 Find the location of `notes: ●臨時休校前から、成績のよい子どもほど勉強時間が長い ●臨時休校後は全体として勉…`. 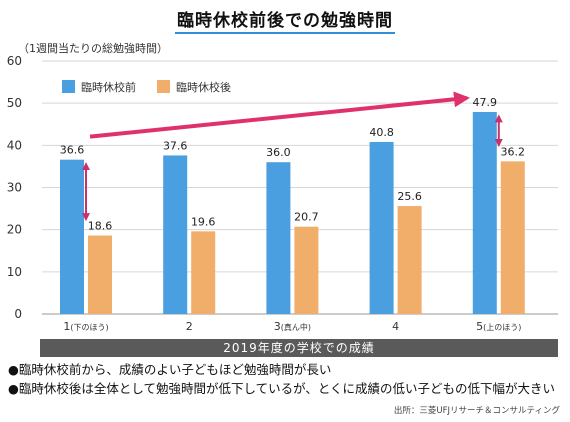

notes: ●臨時休校前から、成績のよい子どもほど勉強時間が長い ●臨時休校後は全体として勉… is located at coordinates (281, 379).